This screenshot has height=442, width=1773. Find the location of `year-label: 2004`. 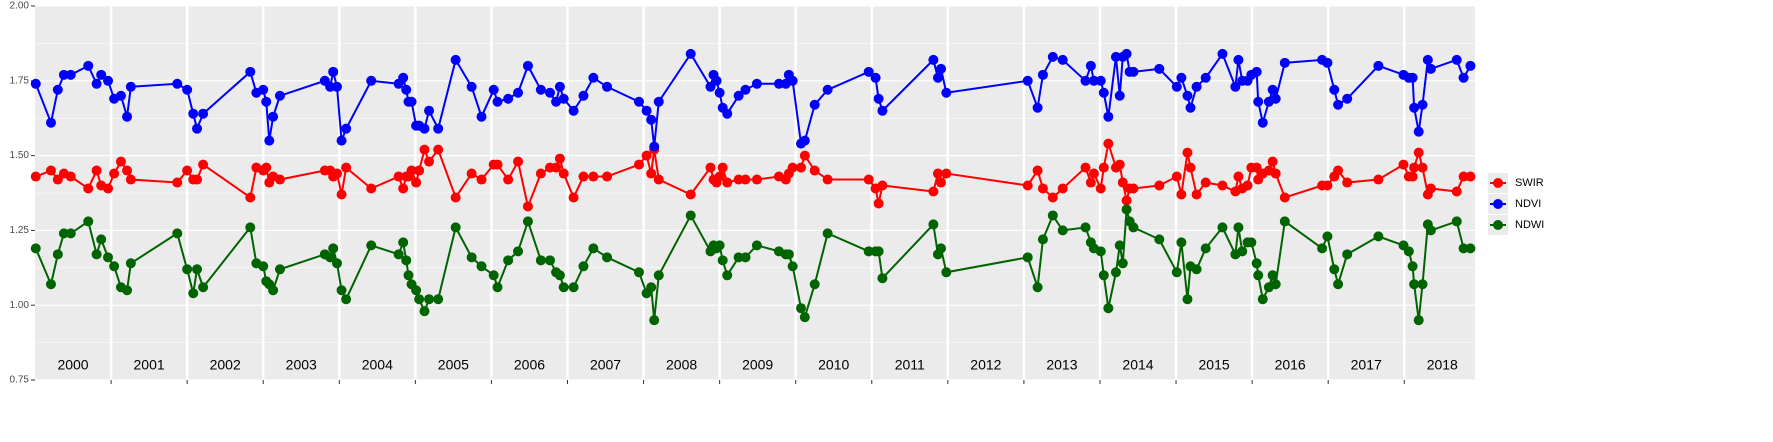

year-label: 2004 is located at coordinates (377, 365).